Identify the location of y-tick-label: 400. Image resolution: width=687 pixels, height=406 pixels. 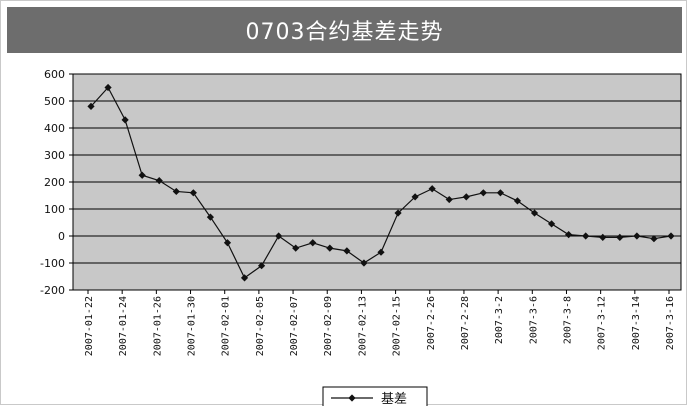
(54, 128).